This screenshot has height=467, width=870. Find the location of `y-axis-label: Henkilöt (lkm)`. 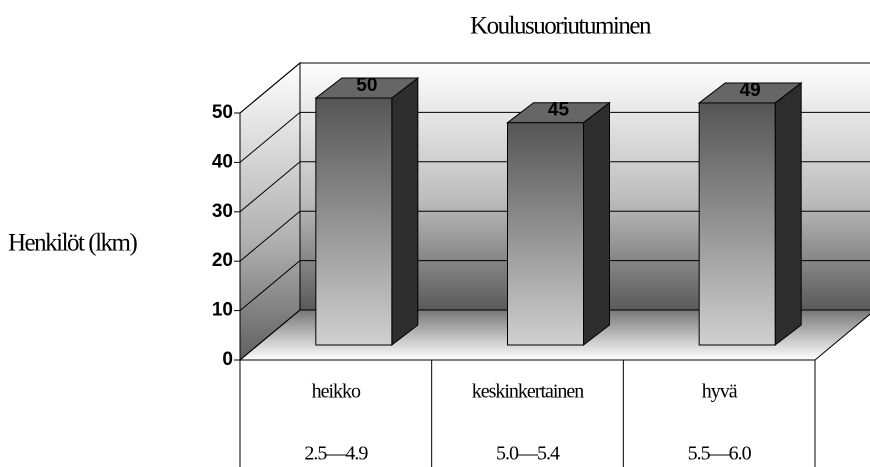

y-axis-label: Henkilöt (lkm) is located at coordinates (72, 243).